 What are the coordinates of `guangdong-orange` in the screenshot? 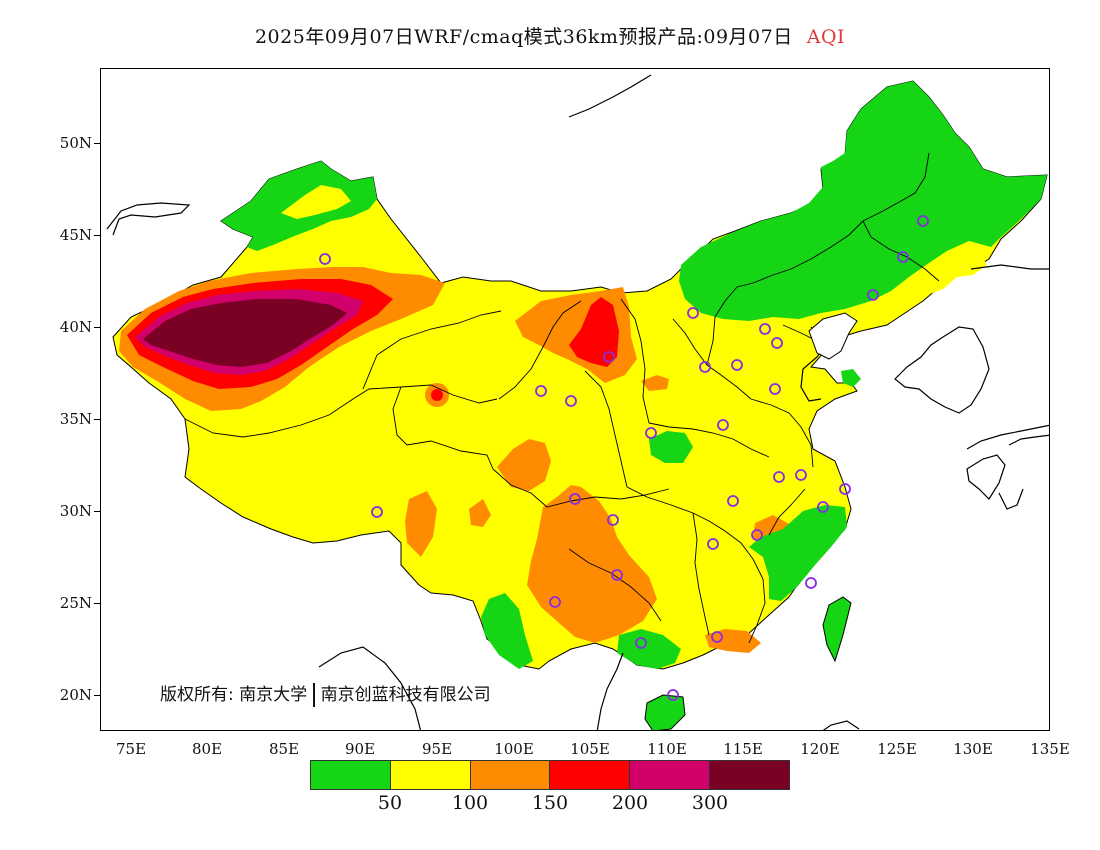 It's located at (733, 641).